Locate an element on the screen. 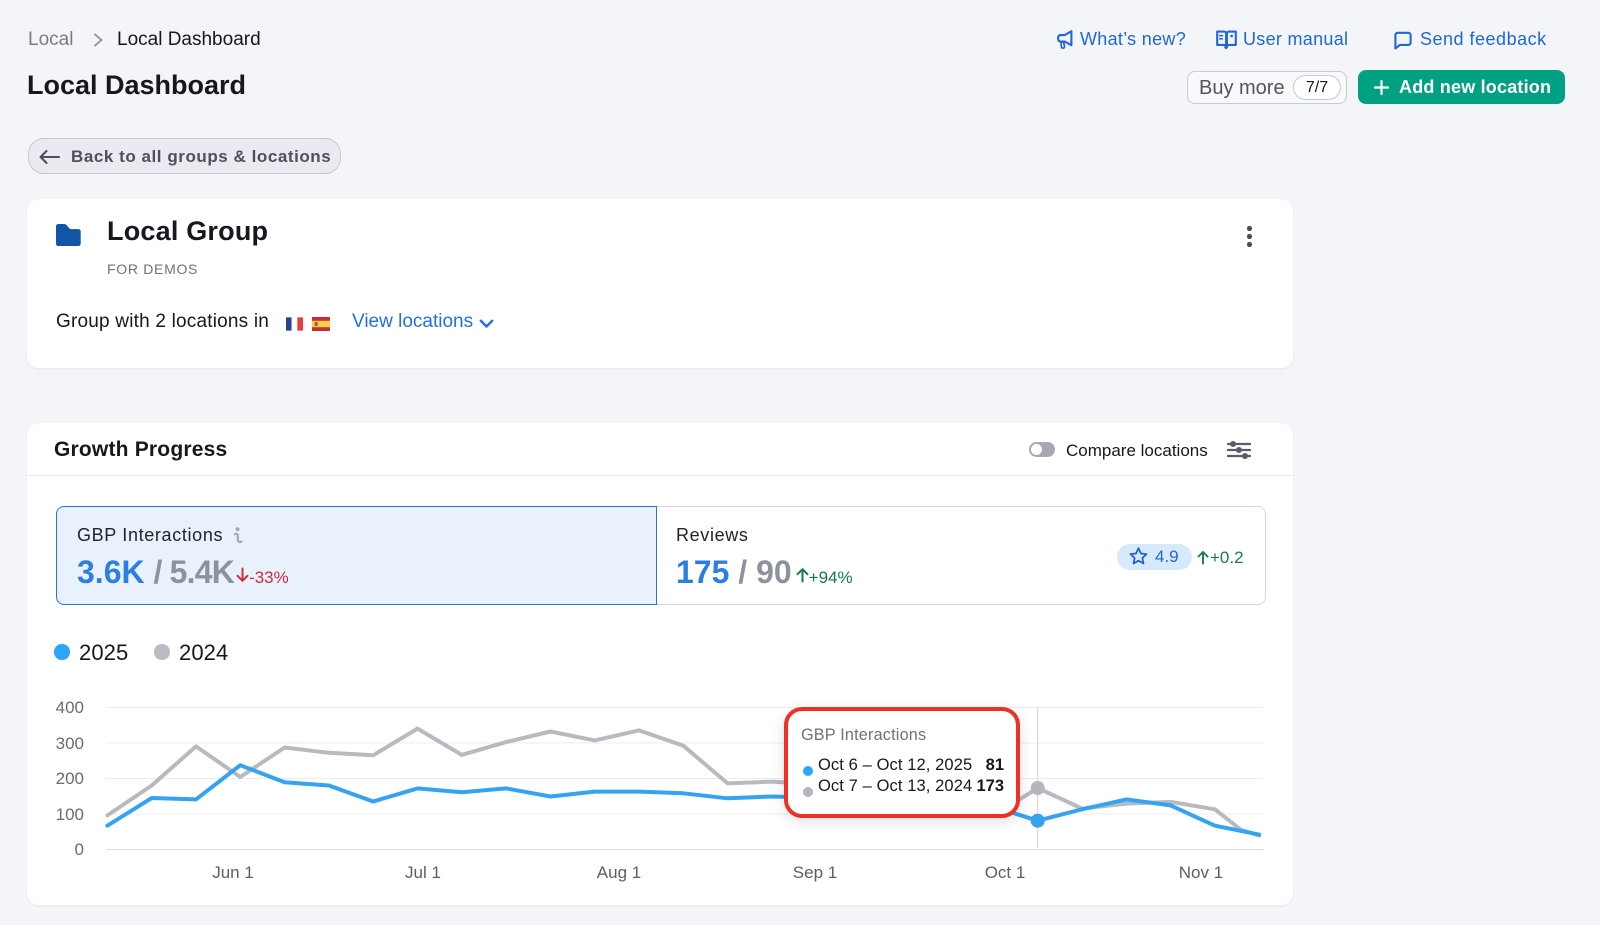 This screenshot has width=1600, height=925. svg-text: 300 is located at coordinates (70, 743).